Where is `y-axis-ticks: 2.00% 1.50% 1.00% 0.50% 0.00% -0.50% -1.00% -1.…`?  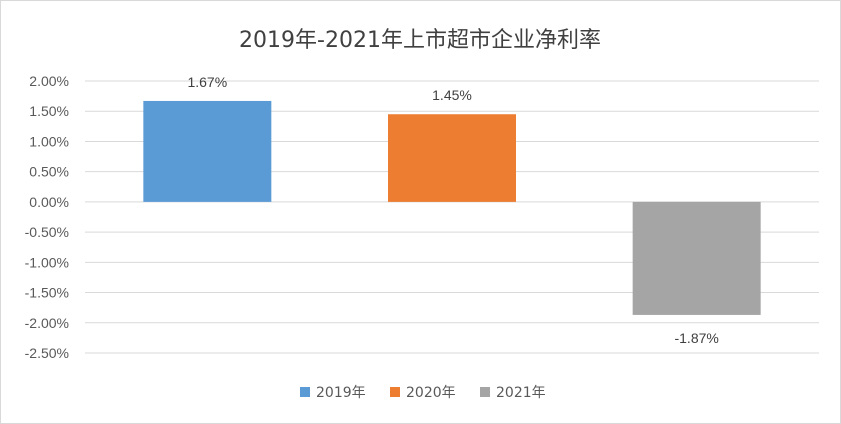
y-axis-ticks: 2.00% 1.50% 1.00% 0.50% 0.00% -0.50% -1.00% -1.… is located at coordinates (47, 217).